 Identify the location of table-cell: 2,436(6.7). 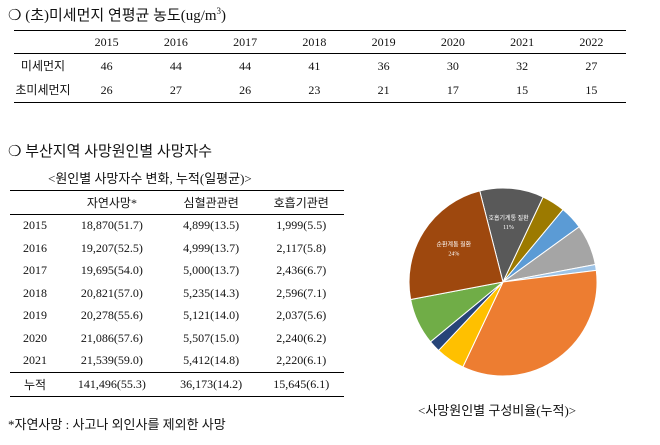
(301, 270).